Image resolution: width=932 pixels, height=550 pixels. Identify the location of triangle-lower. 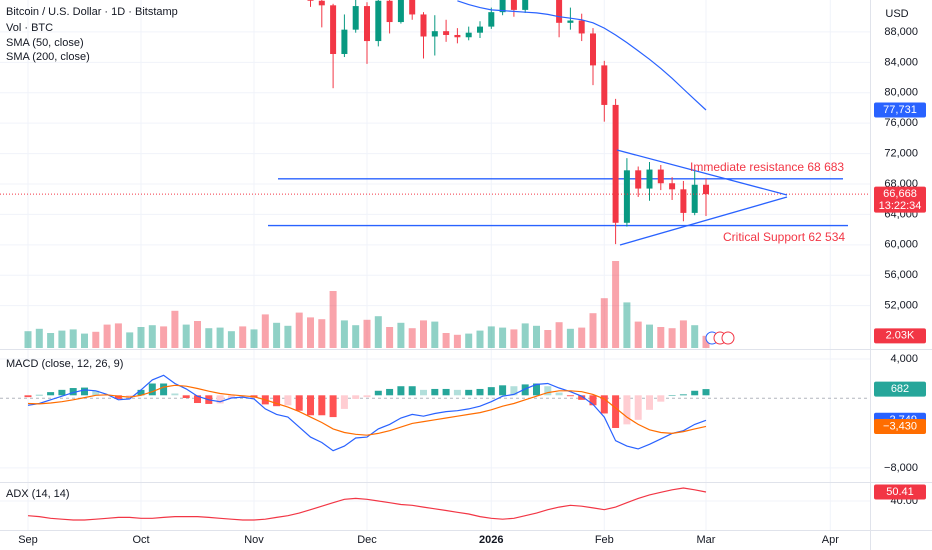
(703, 221).